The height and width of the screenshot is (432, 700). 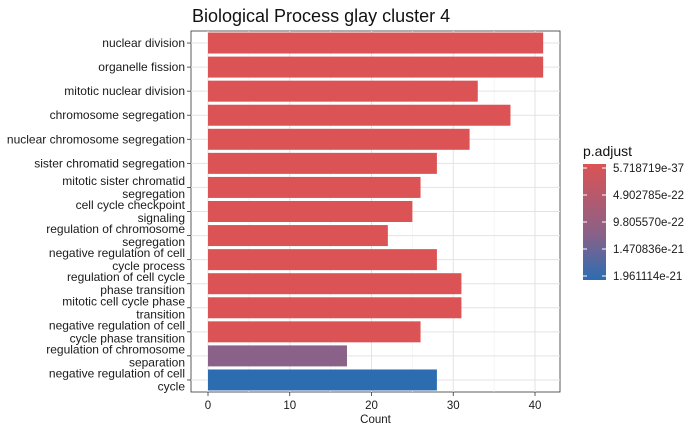 I want to click on x-axis-tick-label: 0, so click(x=208, y=406).